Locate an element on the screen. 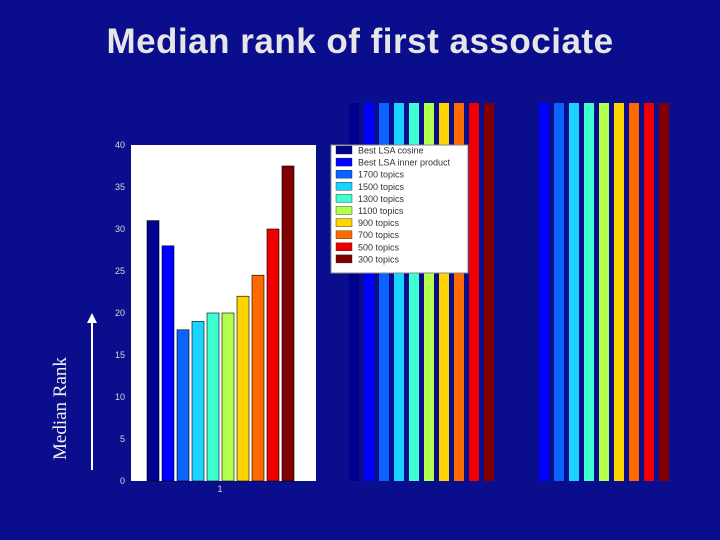 Image resolution: width=720 pixels, height=540 pixels. rank-arrow-head is located at coordinates (92, 318).